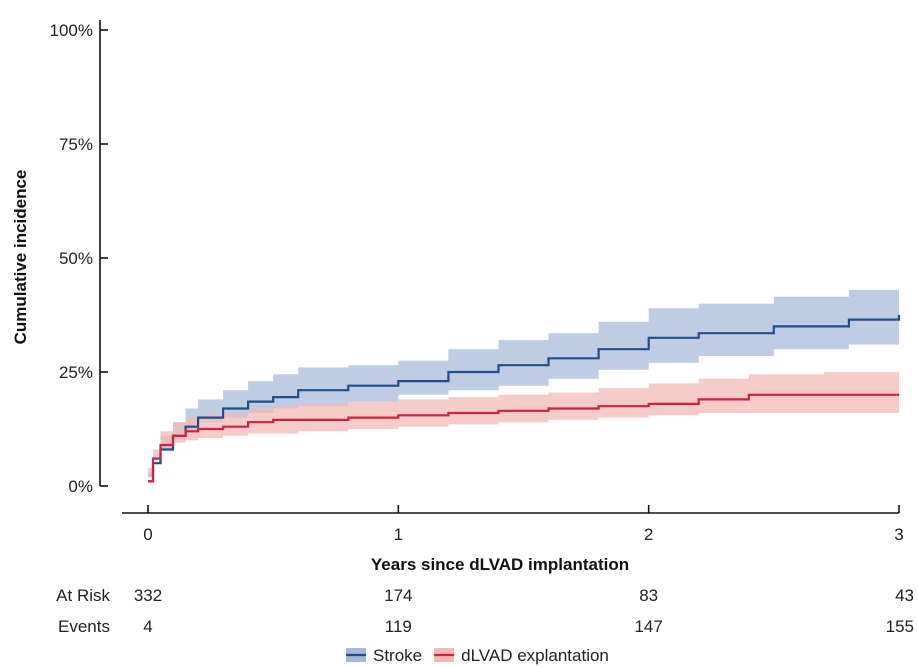 This screenshot has width=918, height=667. Describe the element at coordinates (76, 144) in the screenshot. I see `y-tick-label: 75%` at that location.